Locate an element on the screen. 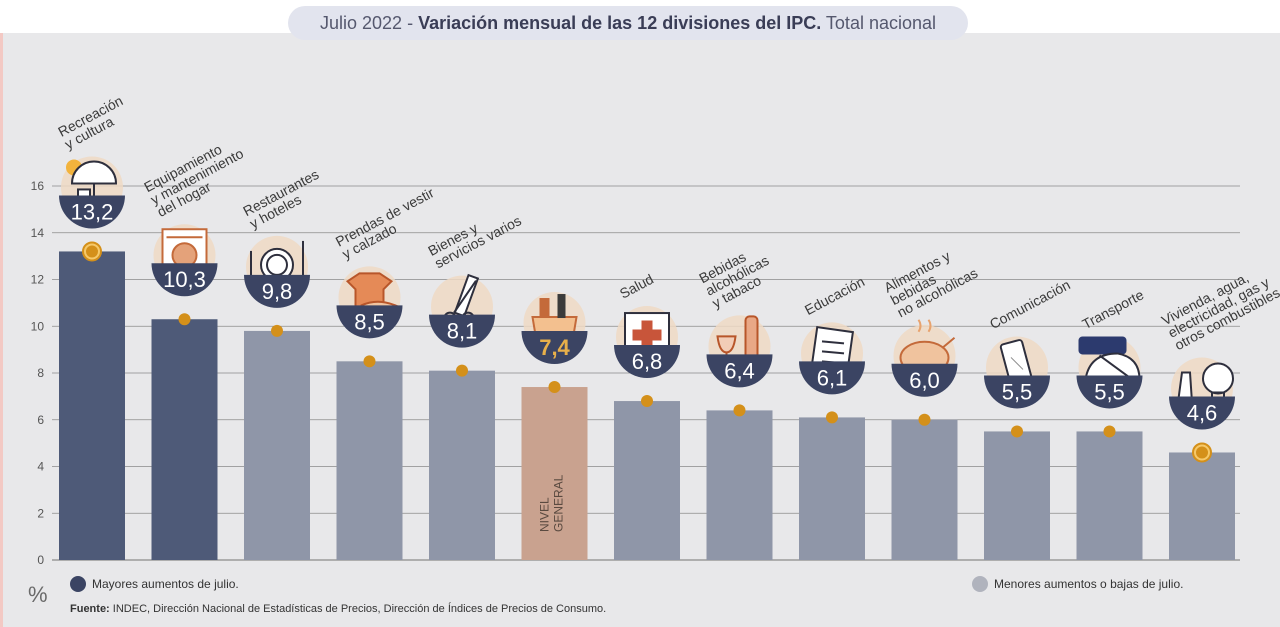 The width and height of the screenshot is (1280, 627). category-label: Comunicación is located at coordinates (1030, 304).